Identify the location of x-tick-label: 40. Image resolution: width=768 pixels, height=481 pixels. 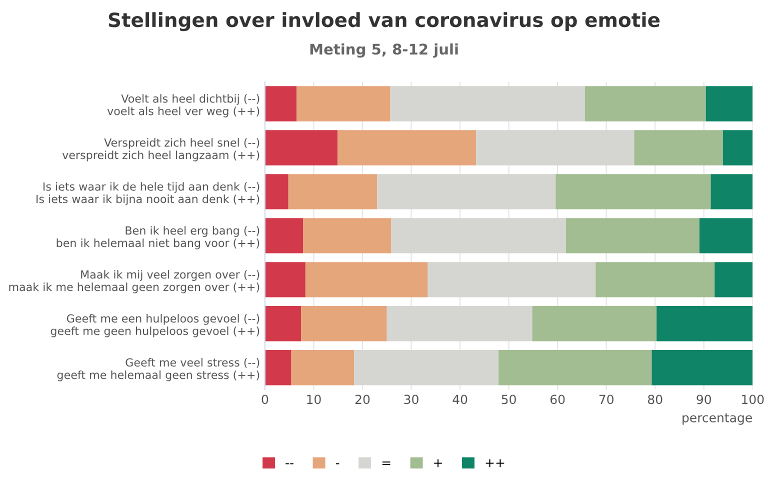
(460, 399).